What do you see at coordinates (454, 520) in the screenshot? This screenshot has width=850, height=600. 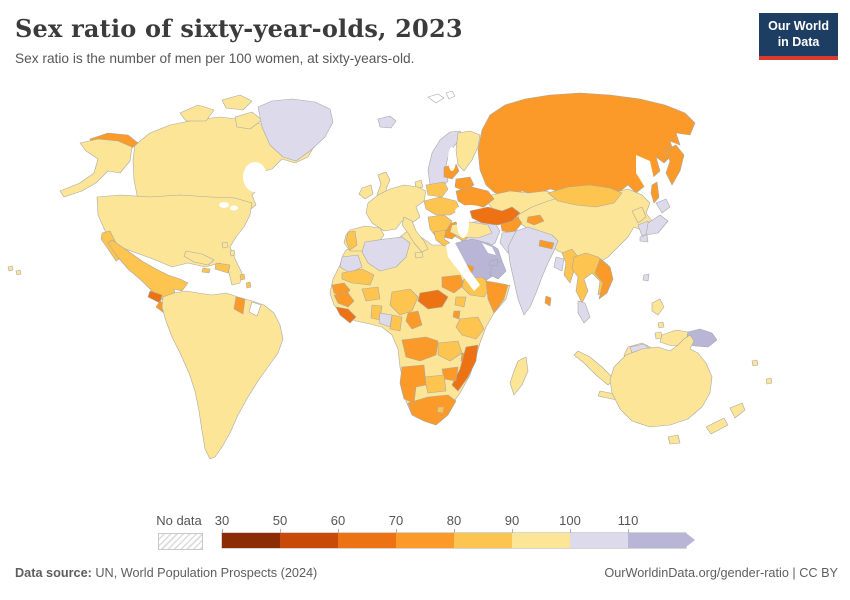 I see `legend-tick-label: 80` at bounding box center [454, 520].